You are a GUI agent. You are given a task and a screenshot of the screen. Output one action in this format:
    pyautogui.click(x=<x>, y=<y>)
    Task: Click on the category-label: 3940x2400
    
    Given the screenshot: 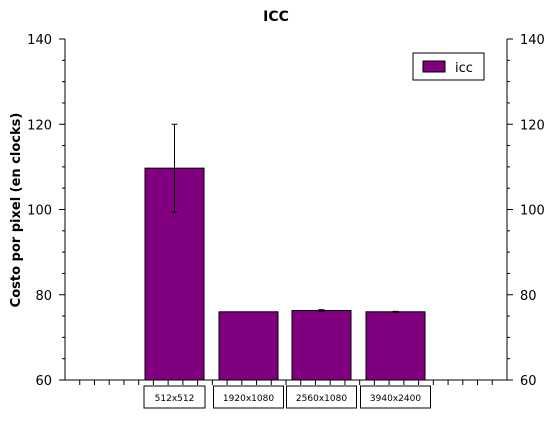 What is the action you would take?
    pyautogui.click(x=395, y=399)
    